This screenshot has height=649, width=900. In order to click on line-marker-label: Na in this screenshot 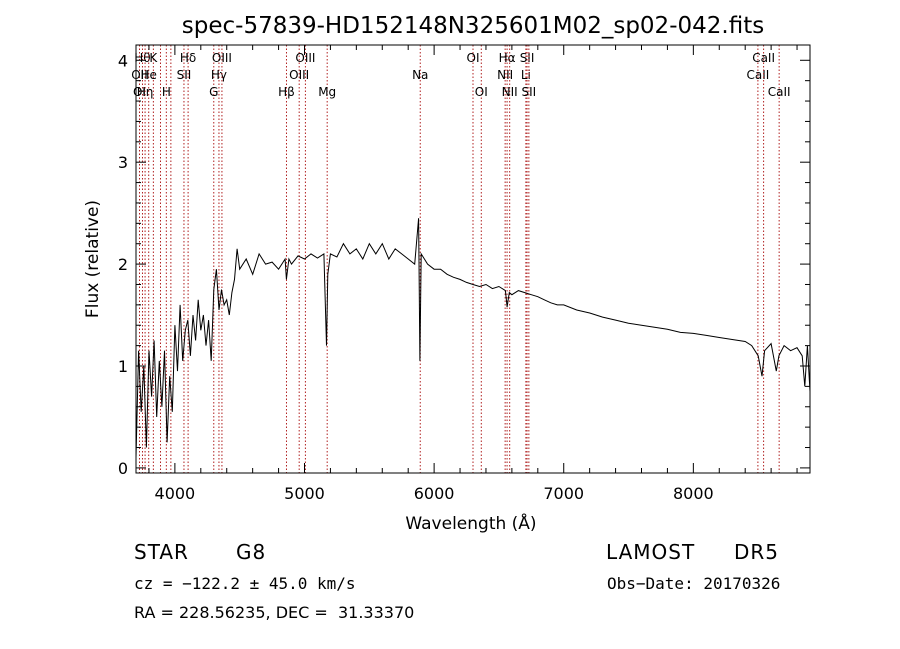, I will do `click(420, 75)`.